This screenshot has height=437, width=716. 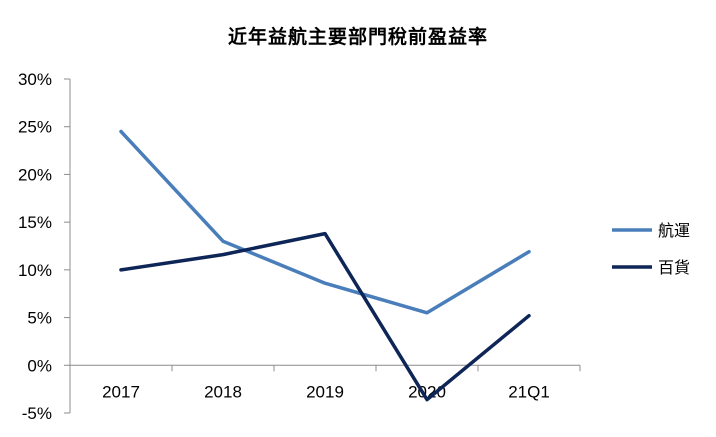 I want to click on x-tick-label: 2019, so click(x=325, y=391).